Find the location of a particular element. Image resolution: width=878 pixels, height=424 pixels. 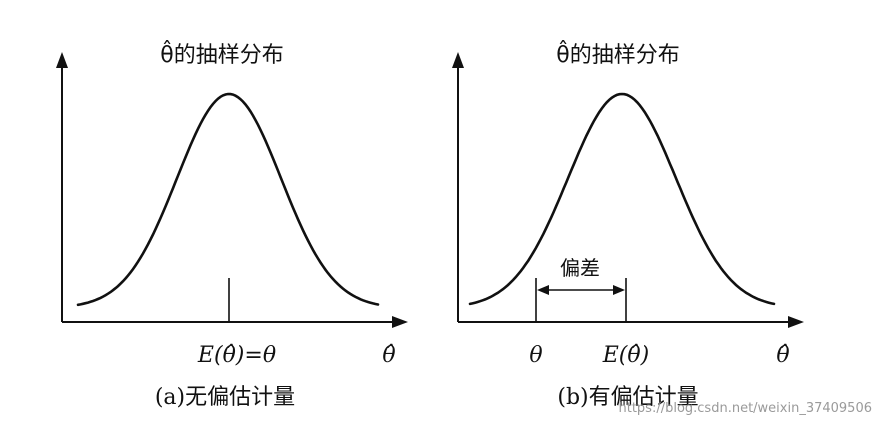

panel-a-caption: (a)无偏估计量 is located at coordinates (225, 397).